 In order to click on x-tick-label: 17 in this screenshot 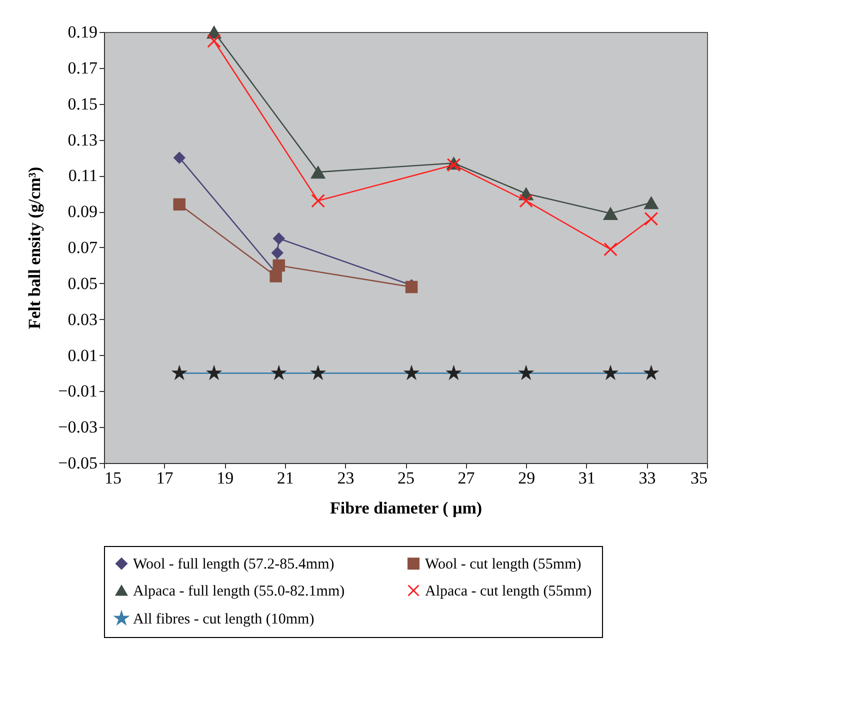, I will do `click(165, 478)`.